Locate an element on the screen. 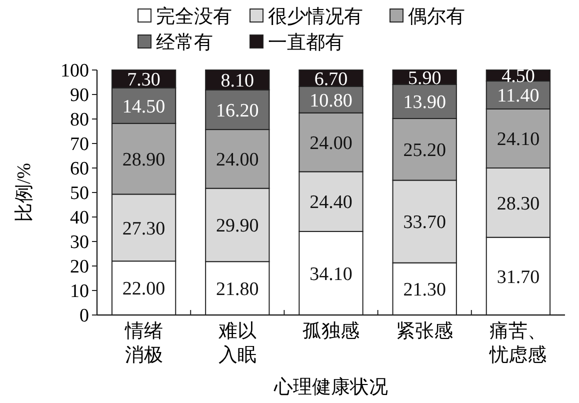 The image size is (579, 403). data-label: 22.00 is located at coordinates (144, 289).